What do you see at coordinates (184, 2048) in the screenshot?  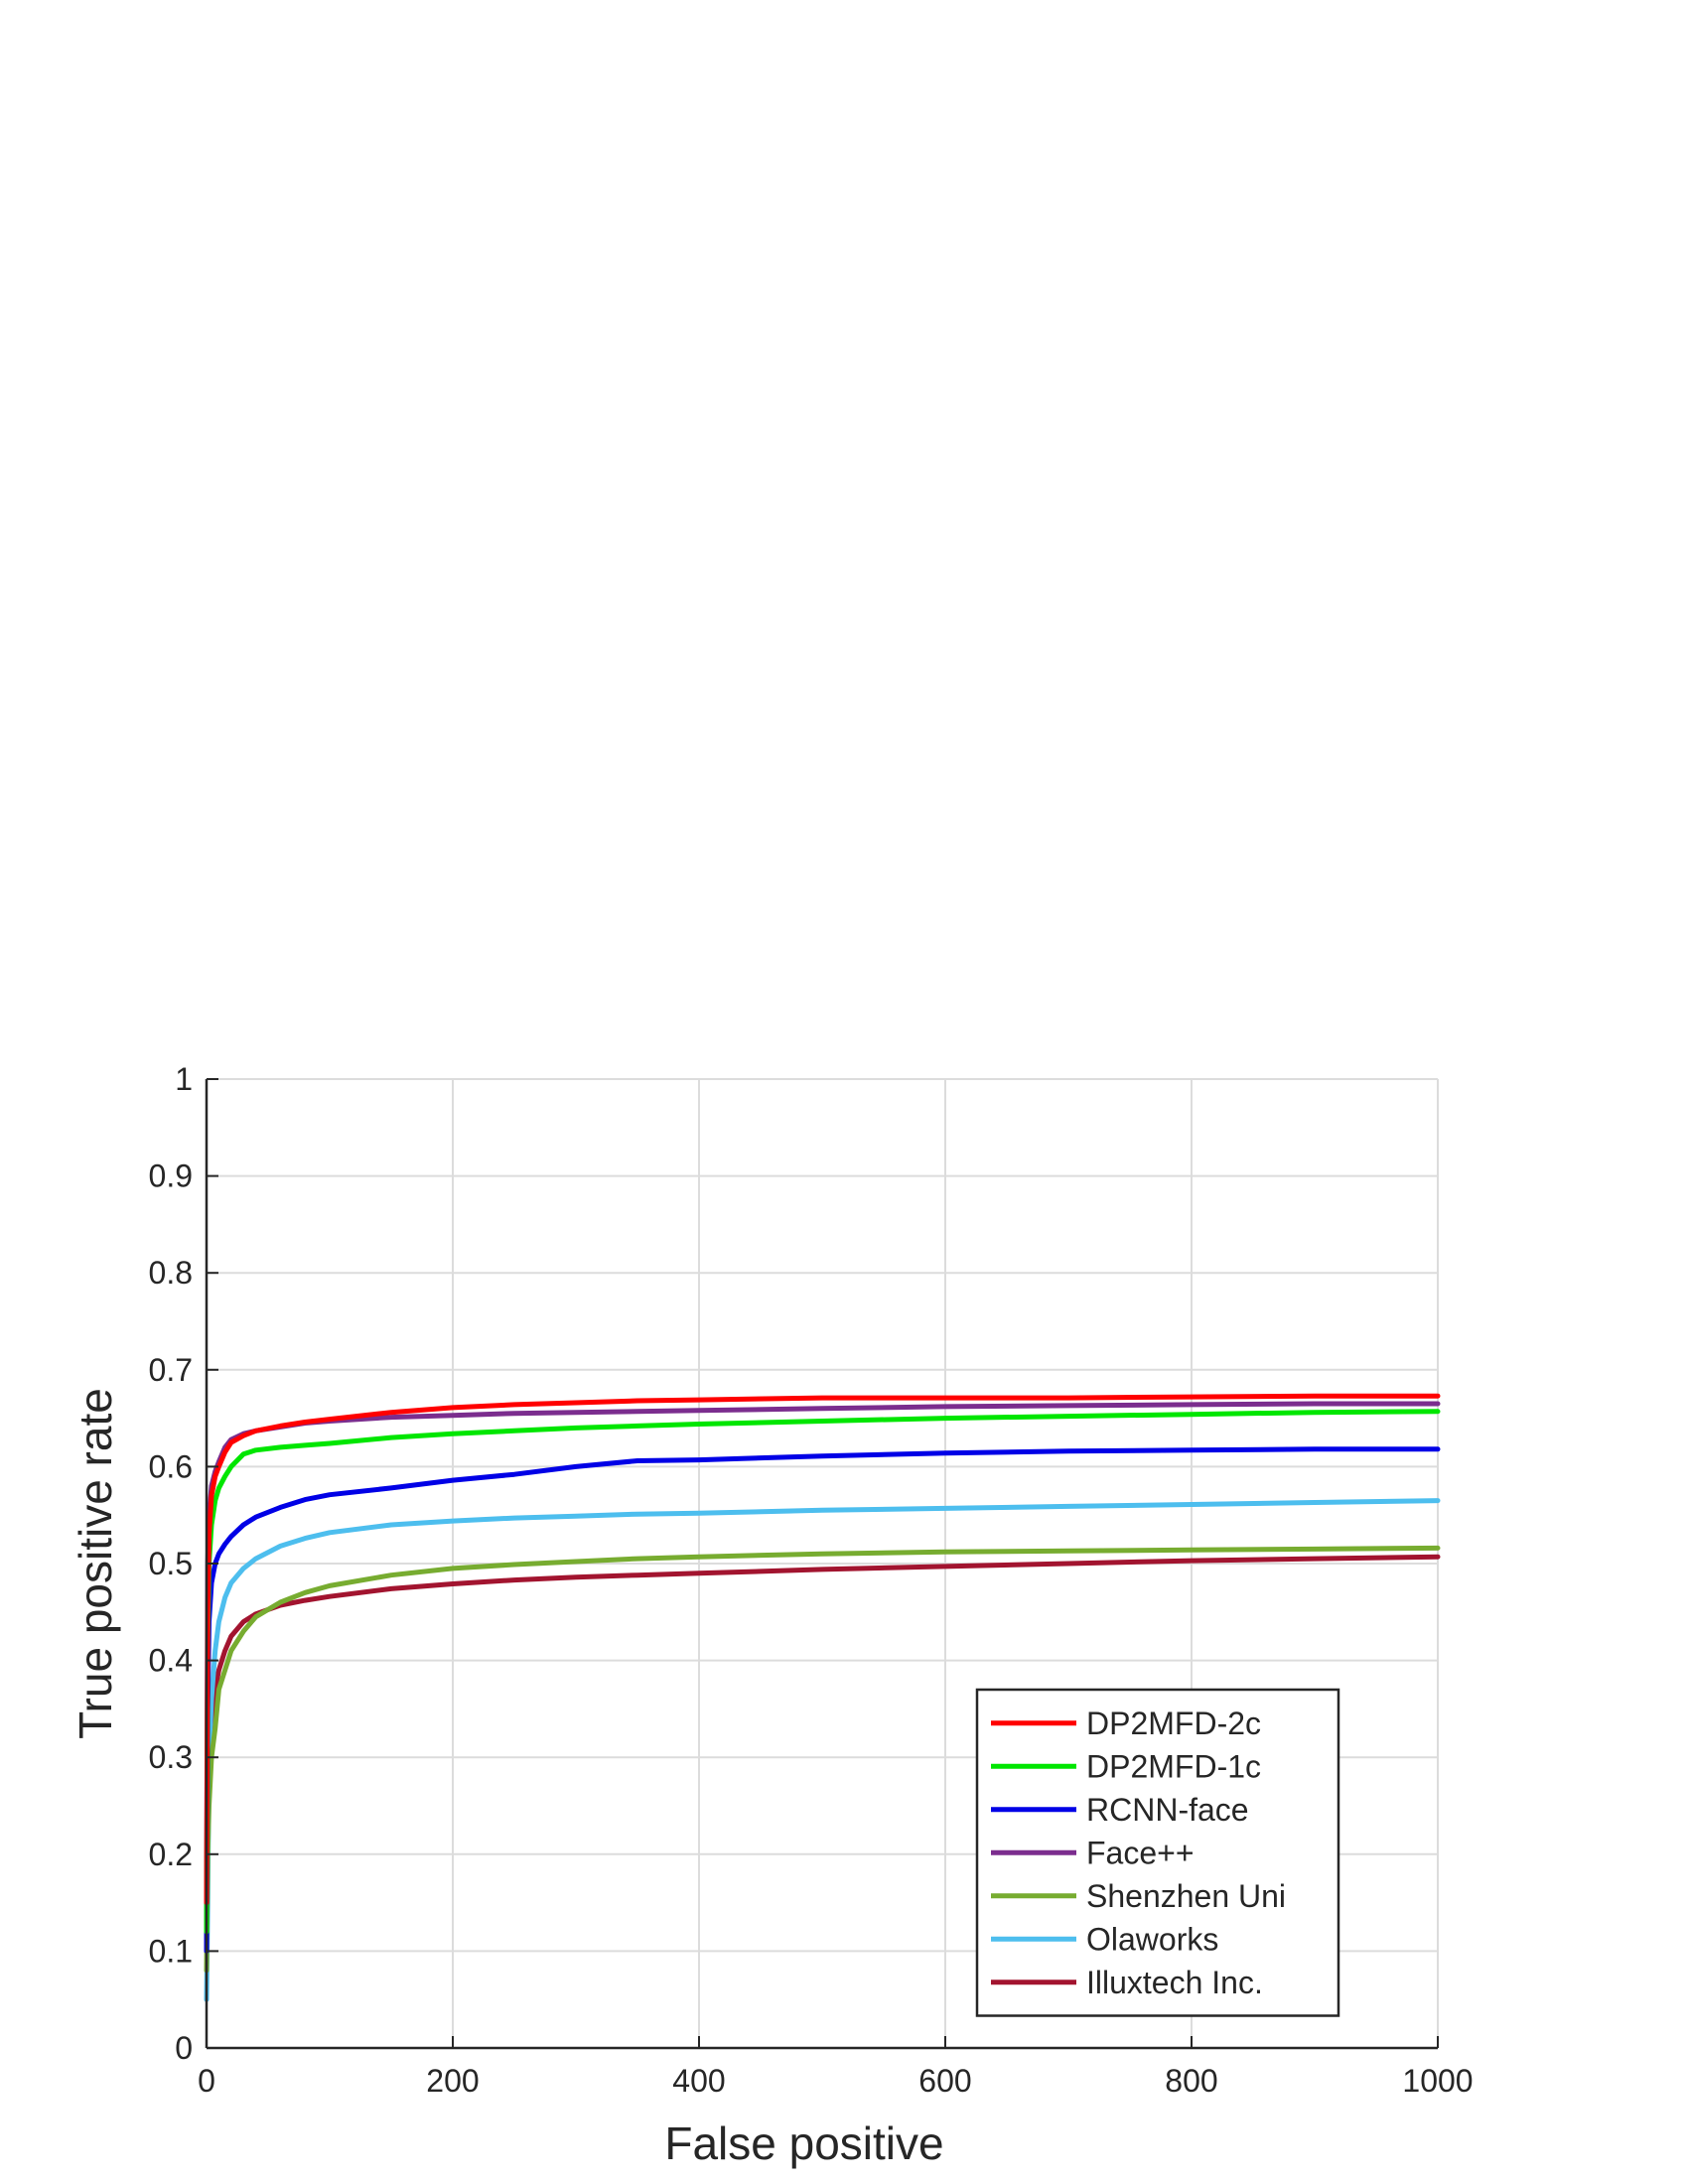 I see `y-tick-label: 0` at bounding box center [184, 2048].